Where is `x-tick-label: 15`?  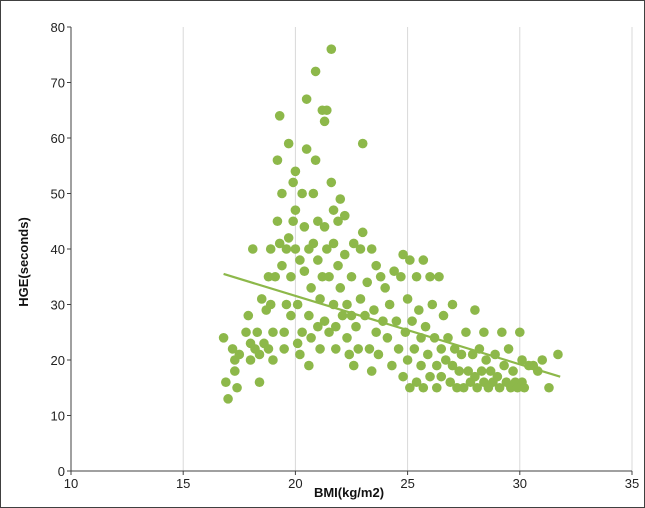
x-tick-label: 15 is located at coordinates (183, 483).